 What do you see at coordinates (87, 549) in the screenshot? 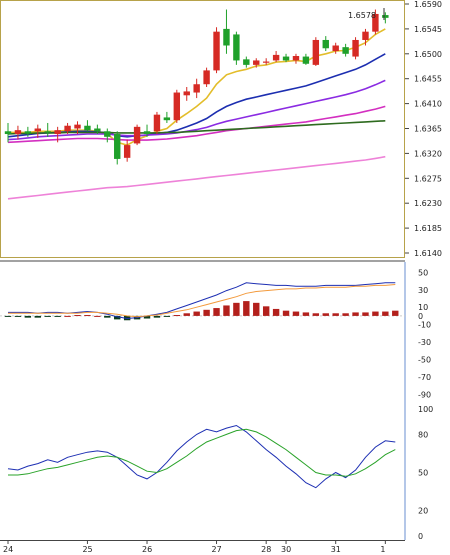
I see `time-tick-label: 25` at bounding box center [87, 549].